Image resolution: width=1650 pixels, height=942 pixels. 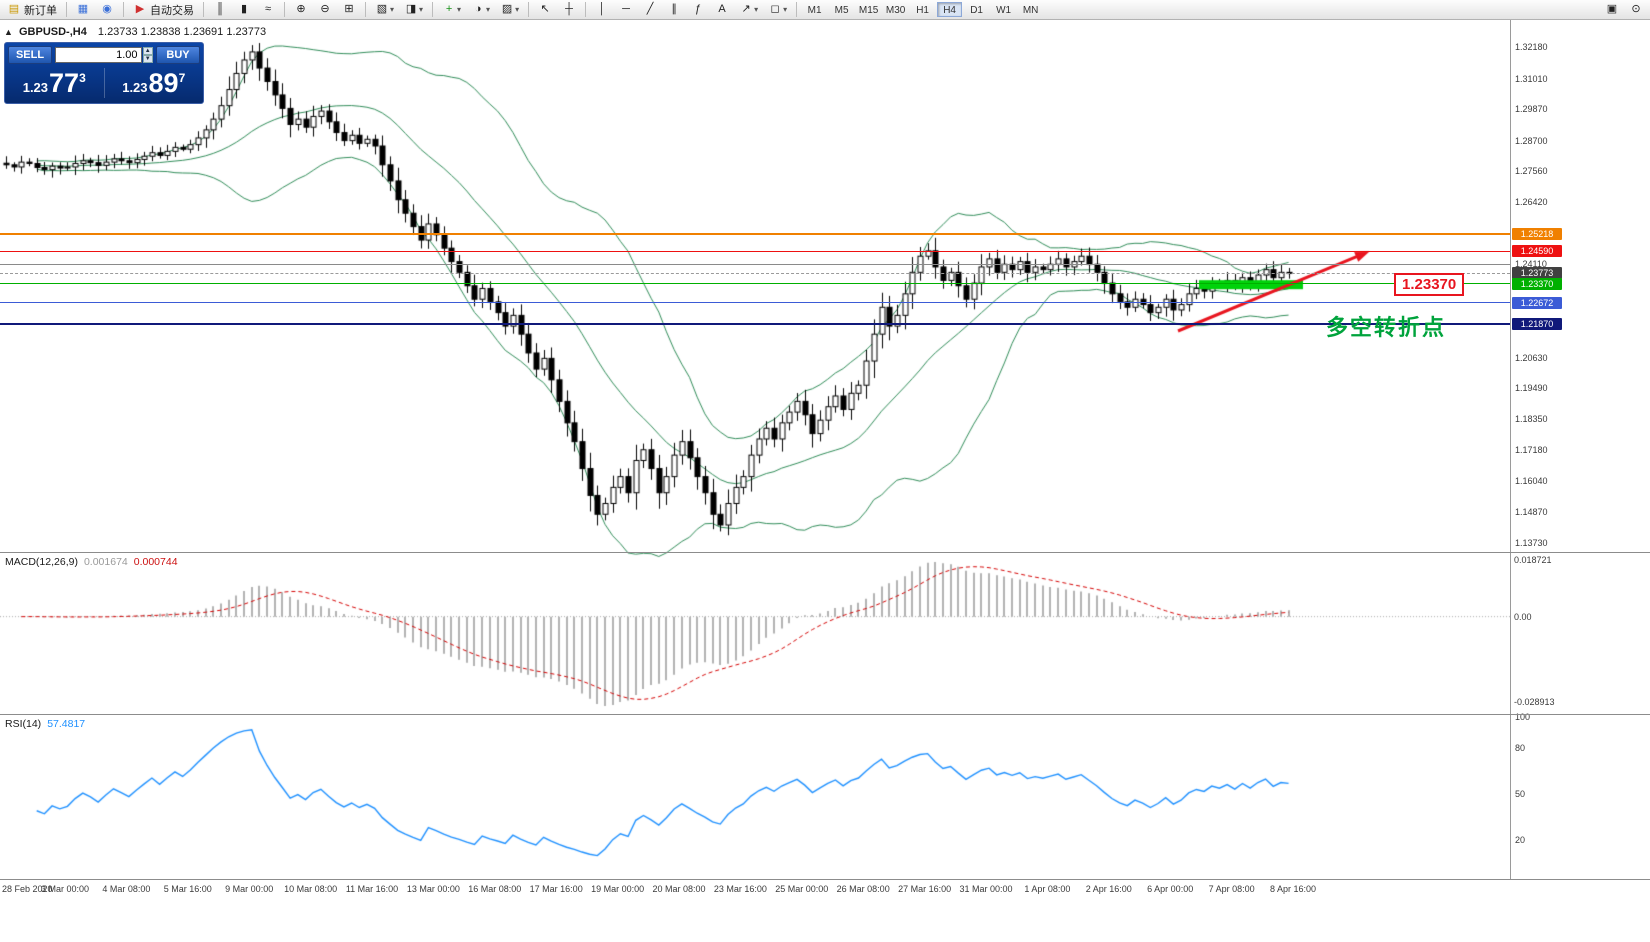 I want to click on sell-button: SELL, so click(x=30, y=55).